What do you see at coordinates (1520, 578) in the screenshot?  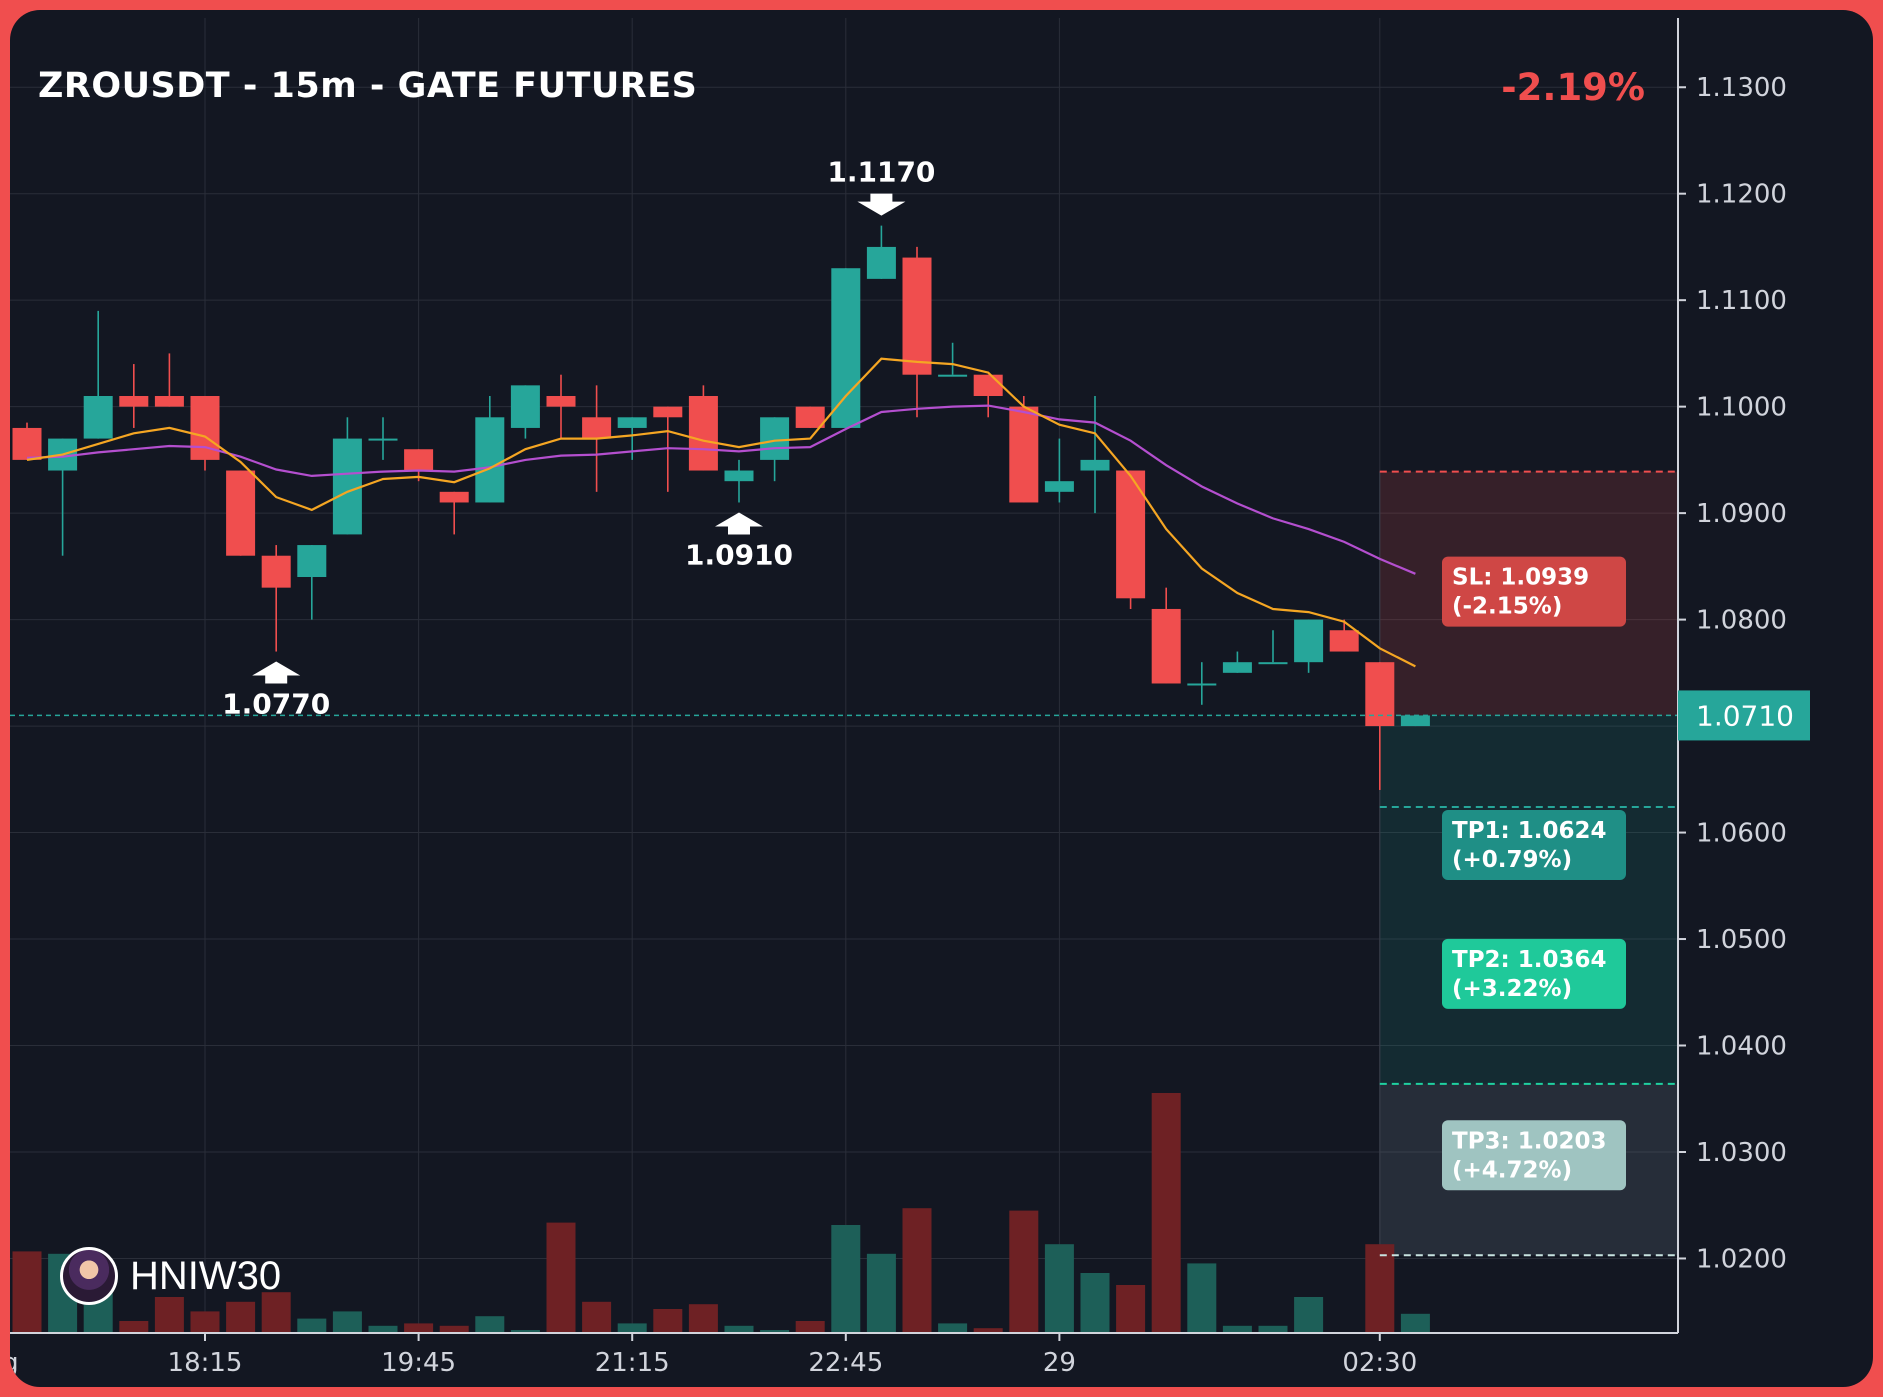 I see `level-label-text: SL: 1.0939` at bounding box center [1520, 578].